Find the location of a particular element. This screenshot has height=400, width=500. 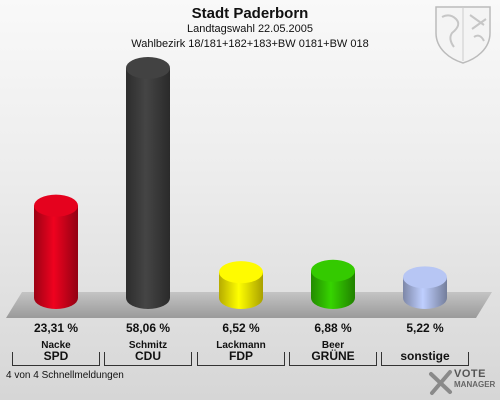

logo-line1: VOTE is located at coordinates (470, 374).